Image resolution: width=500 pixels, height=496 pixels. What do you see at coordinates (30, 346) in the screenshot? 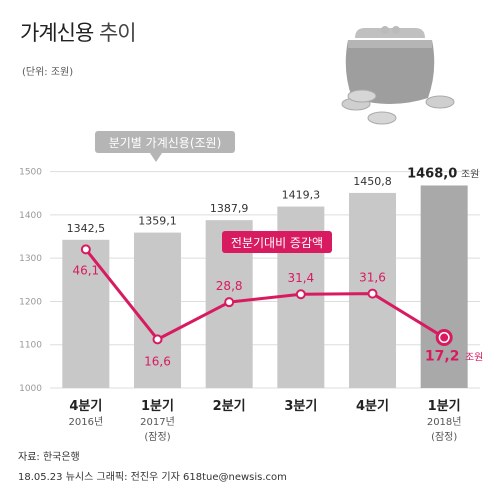
I see `y-tick-label: 1100` at bounding box center [30, 346].